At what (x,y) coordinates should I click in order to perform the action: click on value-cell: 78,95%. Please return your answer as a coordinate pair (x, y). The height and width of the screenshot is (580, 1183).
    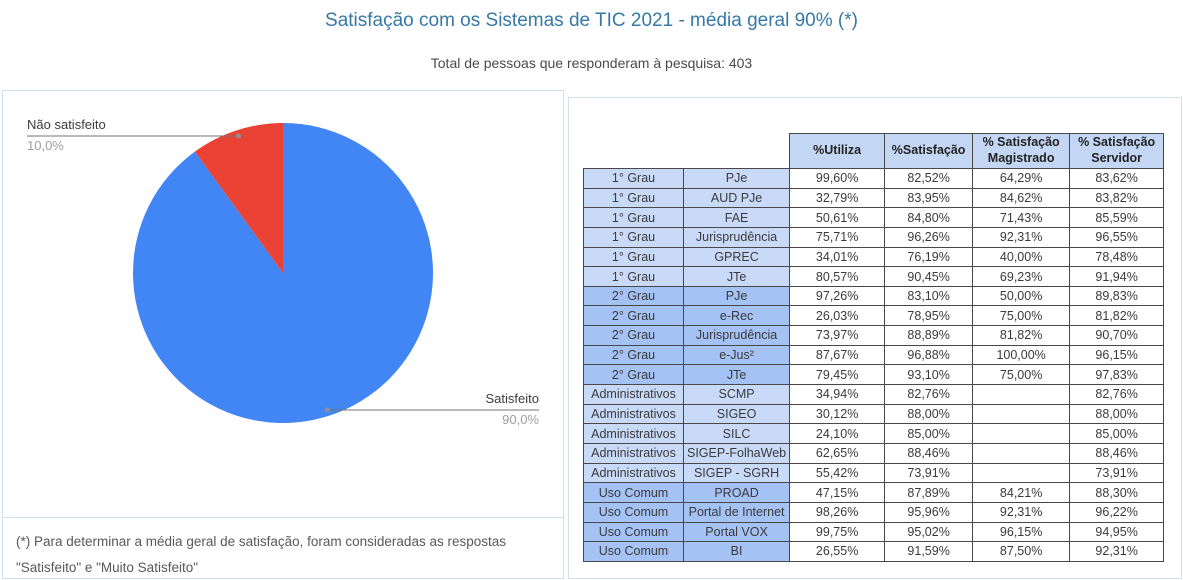
    Looking at the image, I should click on (929, 316).